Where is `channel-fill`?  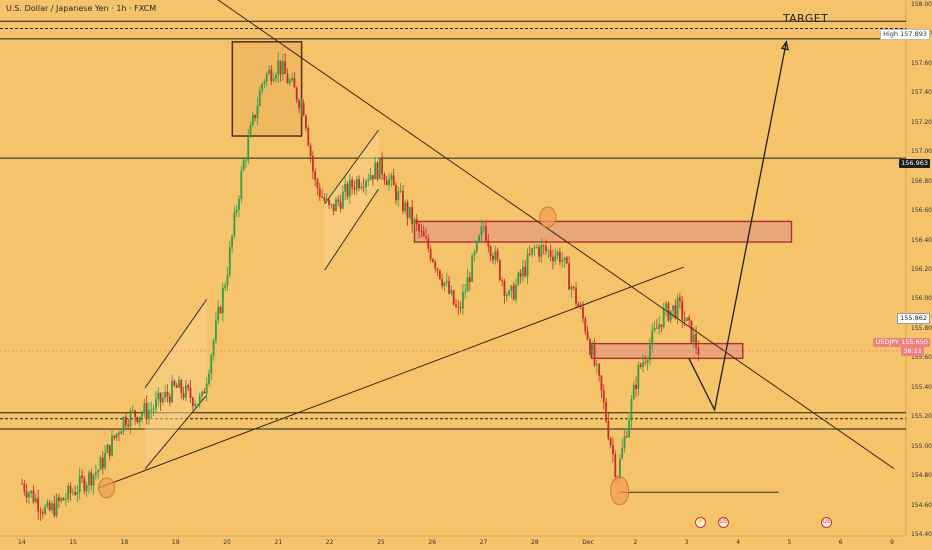 channel-fill is located at coordinates (176, 384).